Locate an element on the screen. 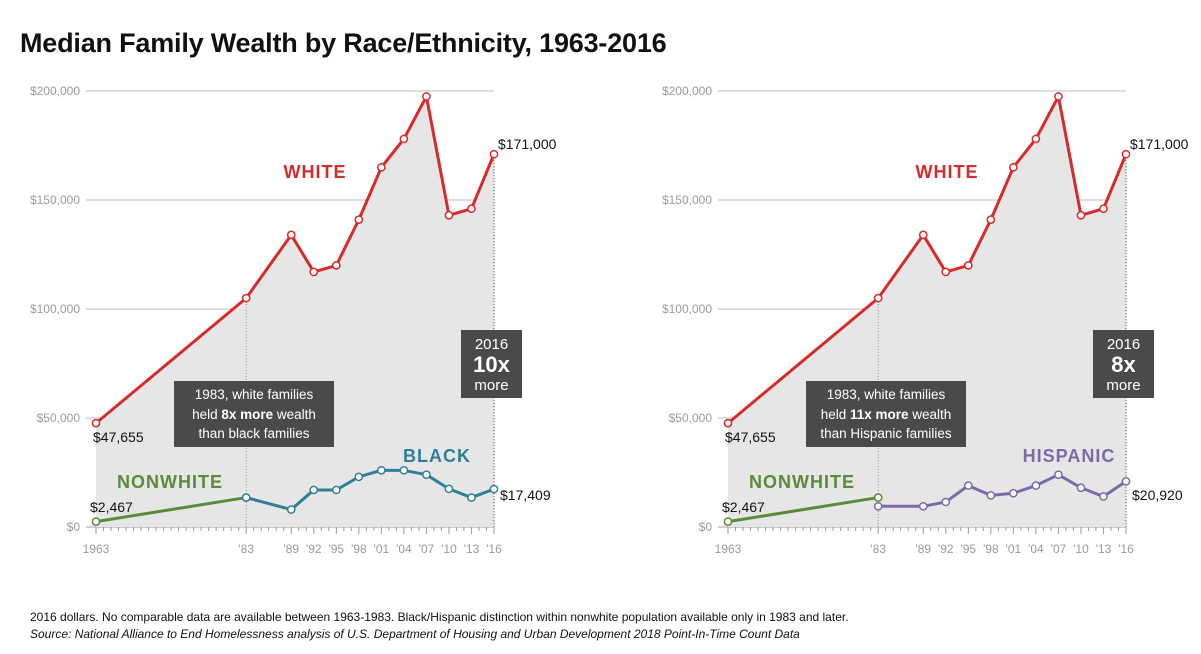  box-1983-line2: held 11x more wealth is located at coordinates (886, 414).